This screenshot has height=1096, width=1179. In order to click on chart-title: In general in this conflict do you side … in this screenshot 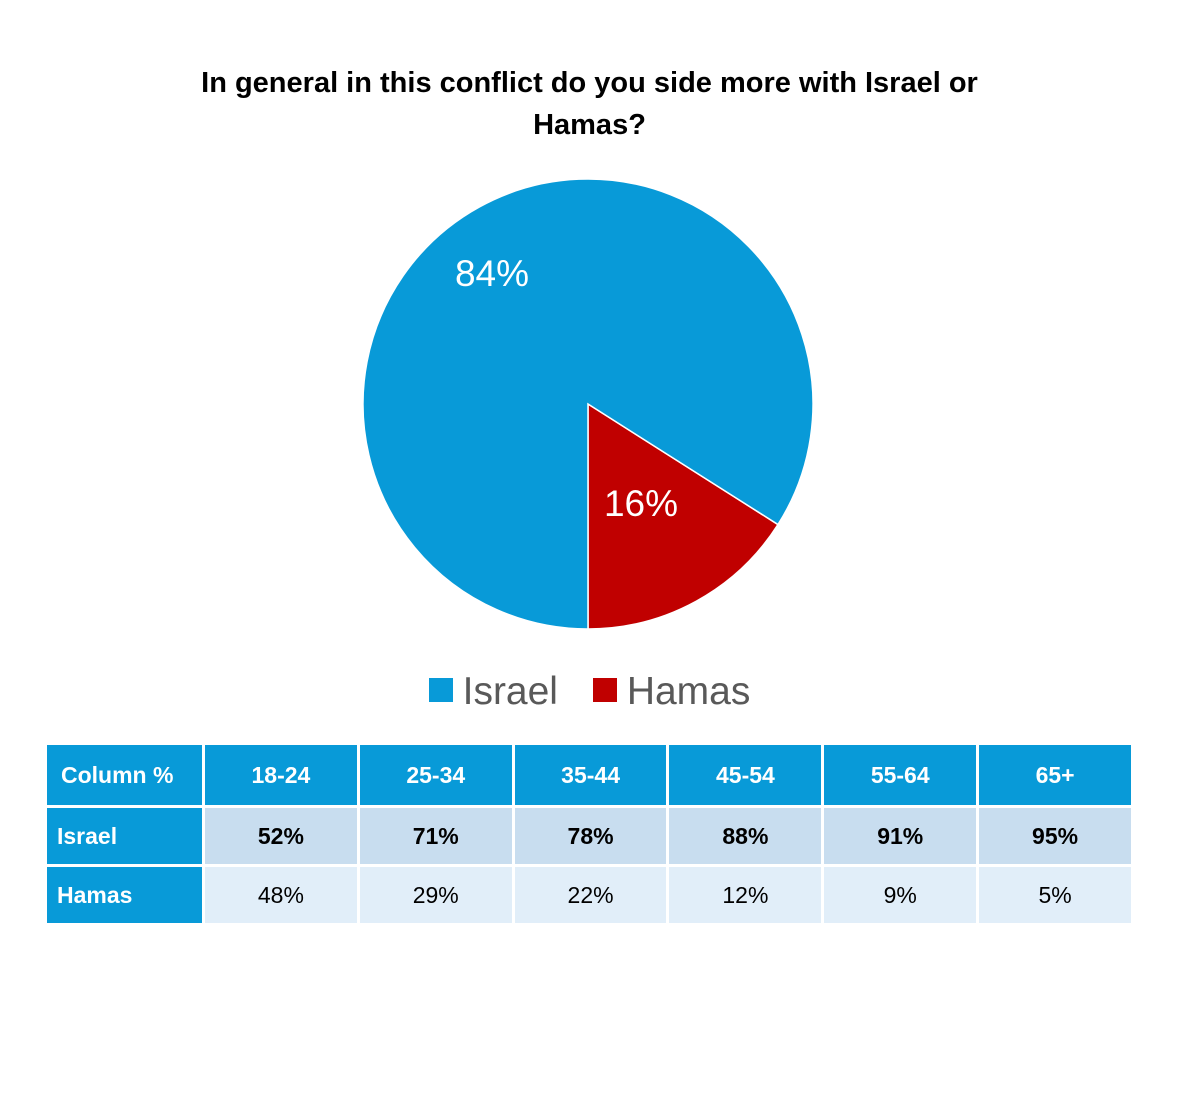, I will do `click(589, 104)`.